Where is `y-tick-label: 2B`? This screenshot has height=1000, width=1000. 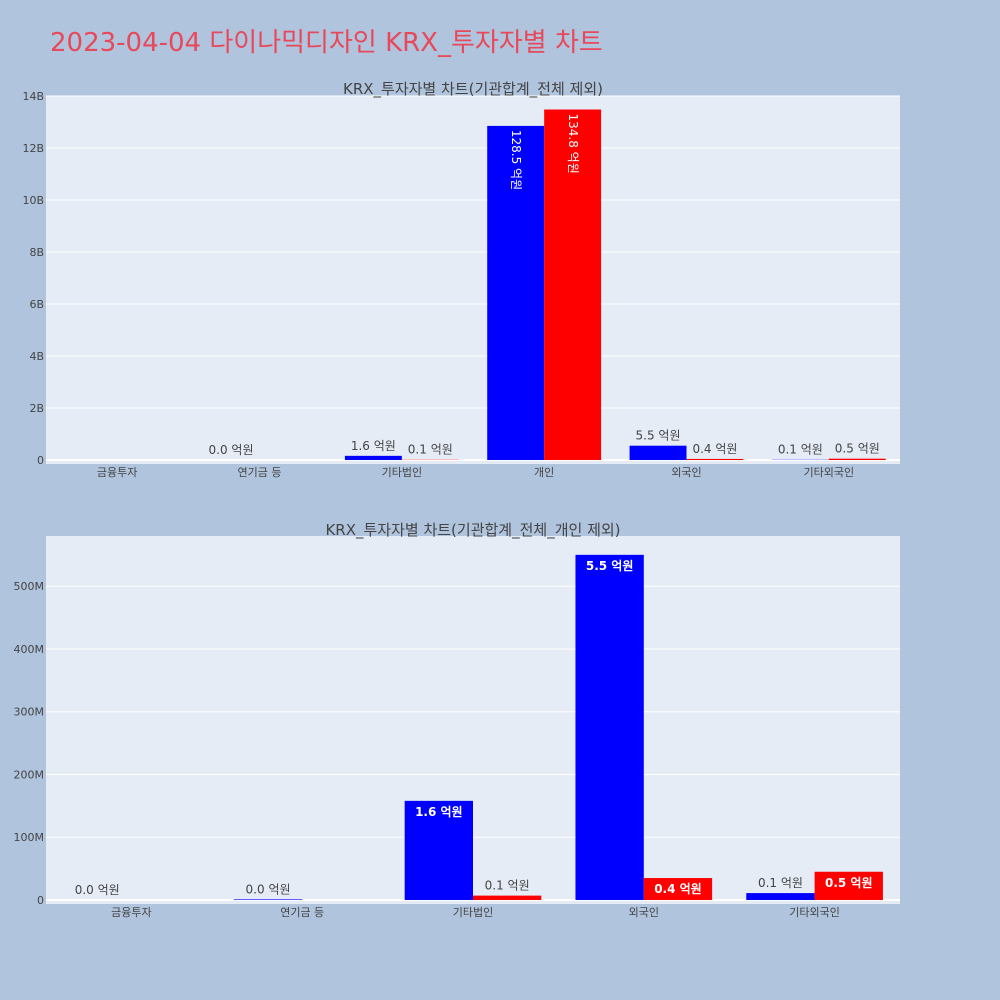 y-tick-label: 2B is located at coordinates (36, 408).